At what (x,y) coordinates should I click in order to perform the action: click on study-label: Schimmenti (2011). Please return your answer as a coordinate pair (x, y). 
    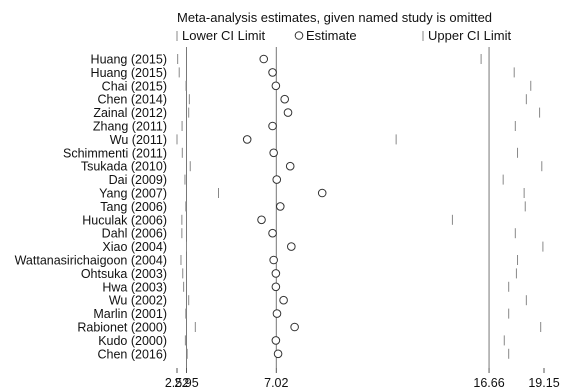
    Looking at the image, I should click on (115, 153).